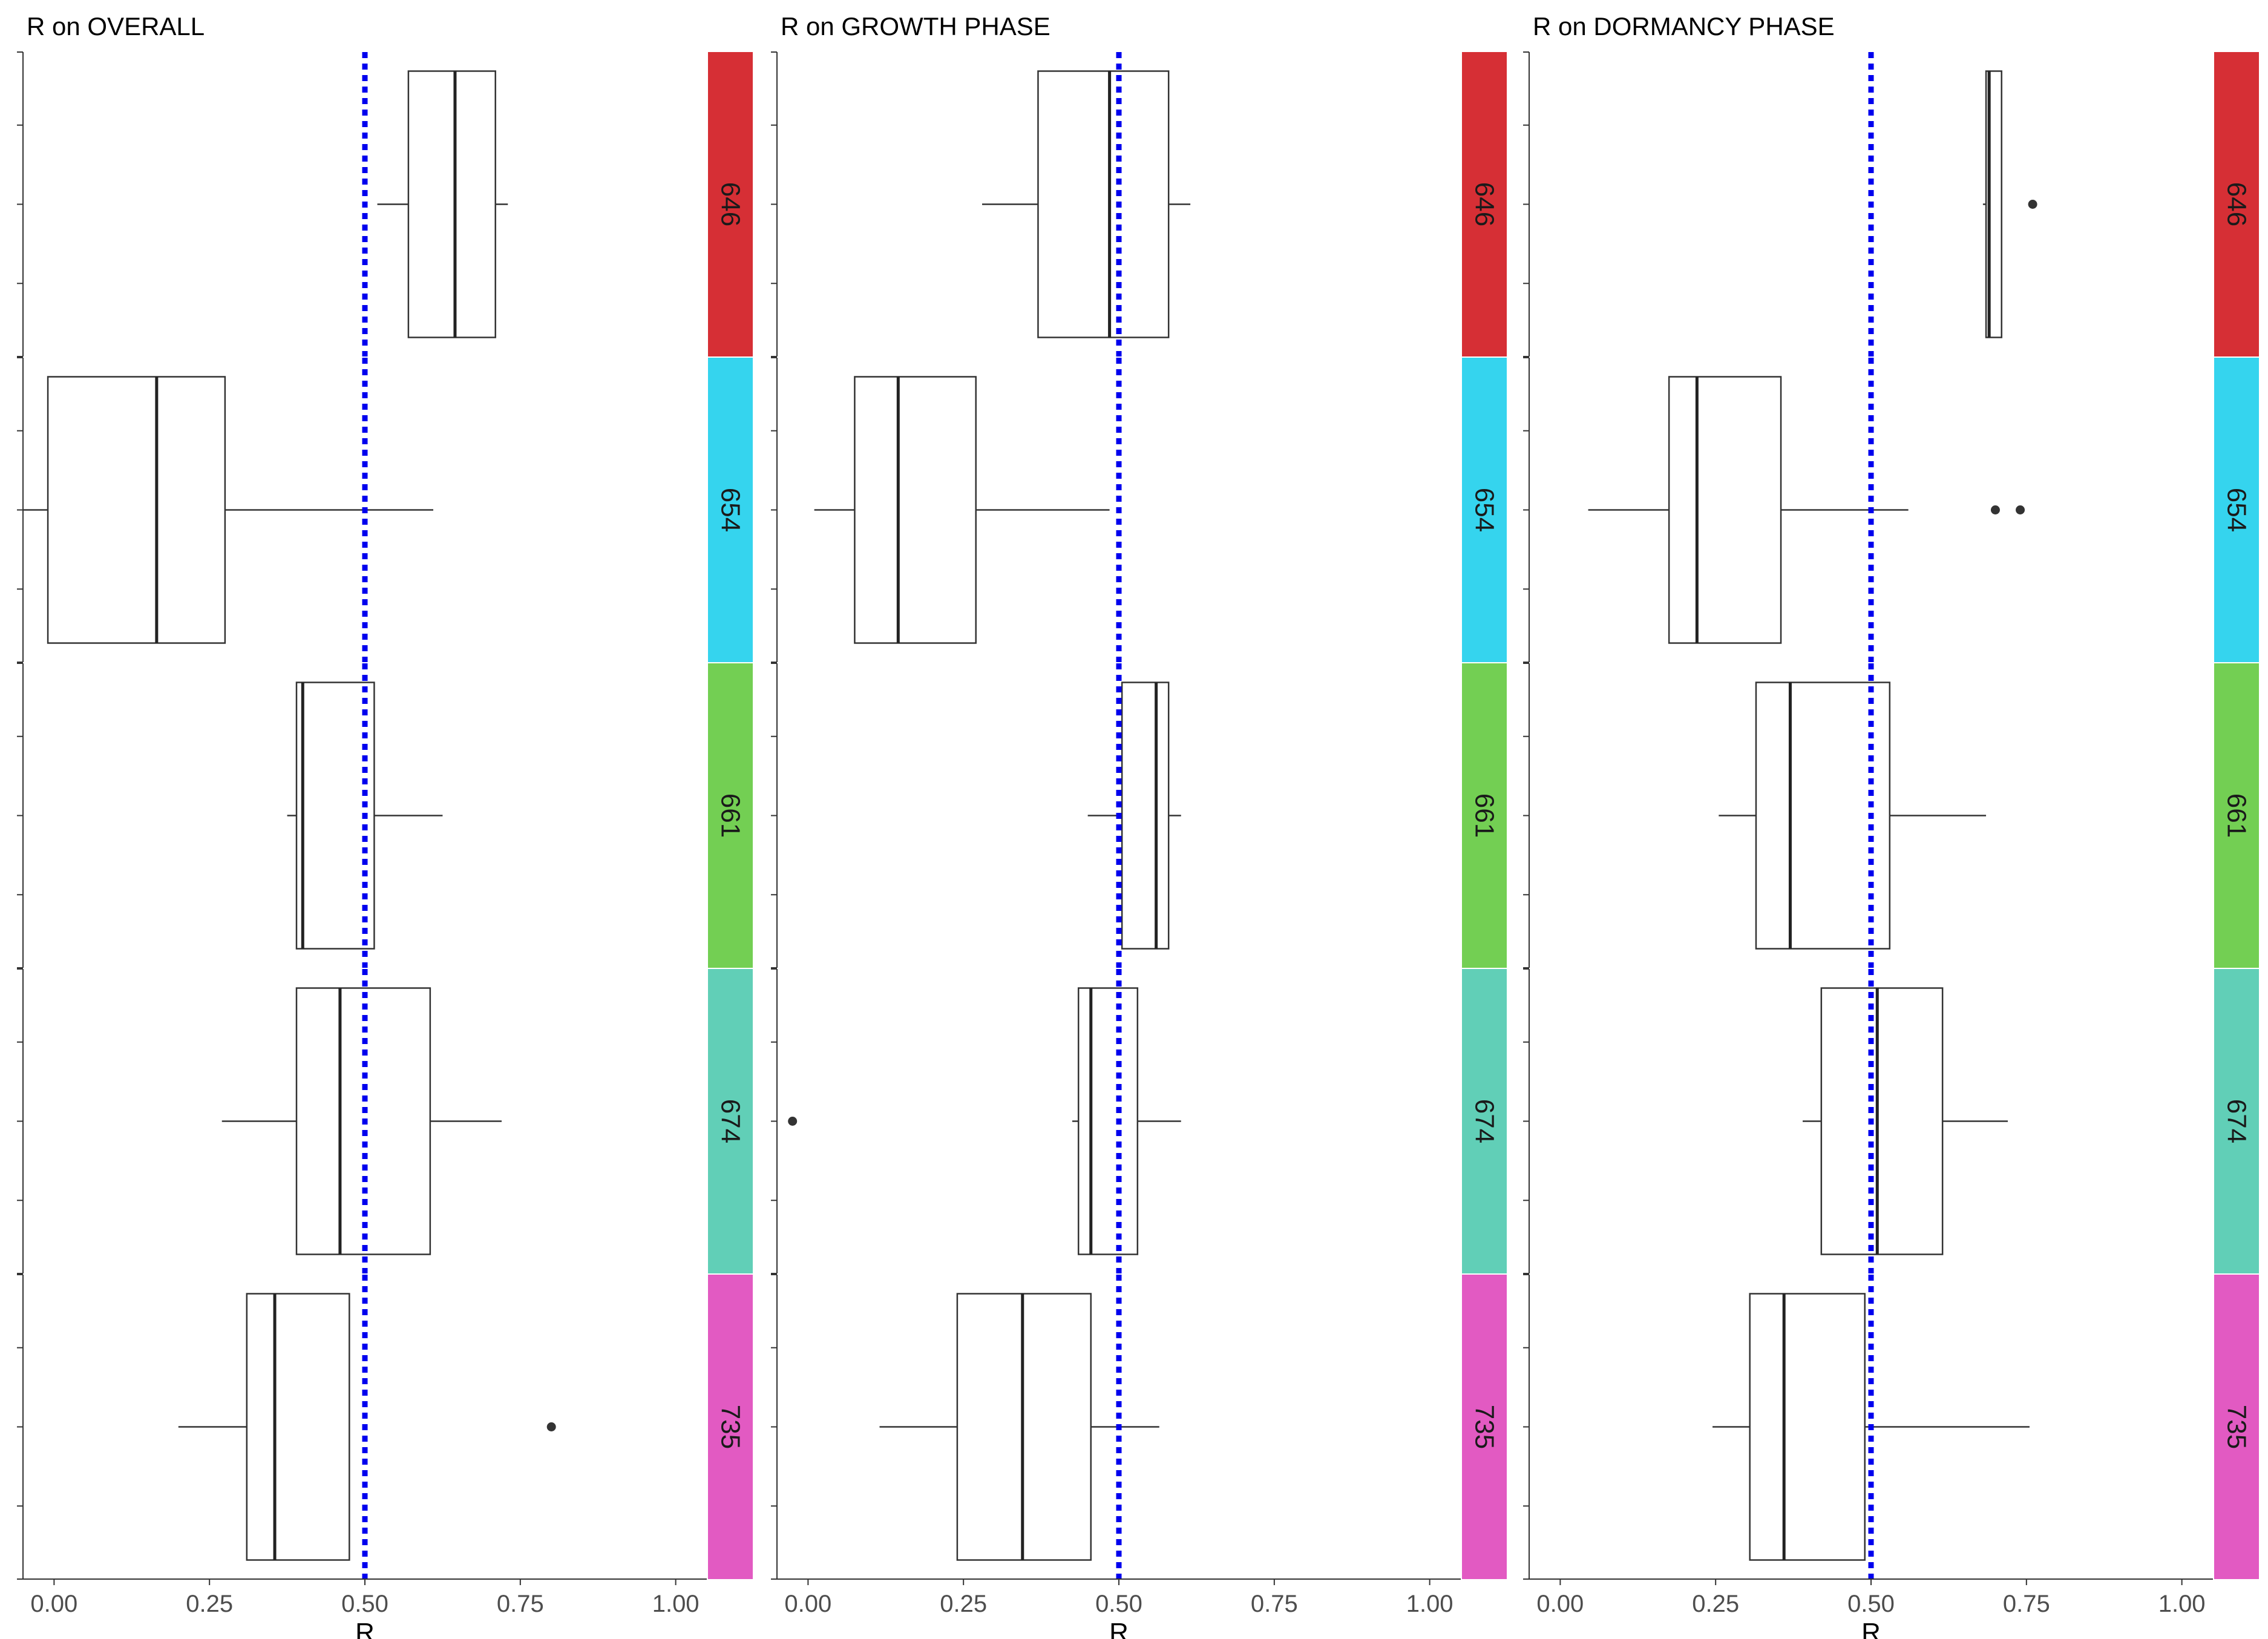  I want to click on panel-title: R on OVERALL, so click(116, 26).